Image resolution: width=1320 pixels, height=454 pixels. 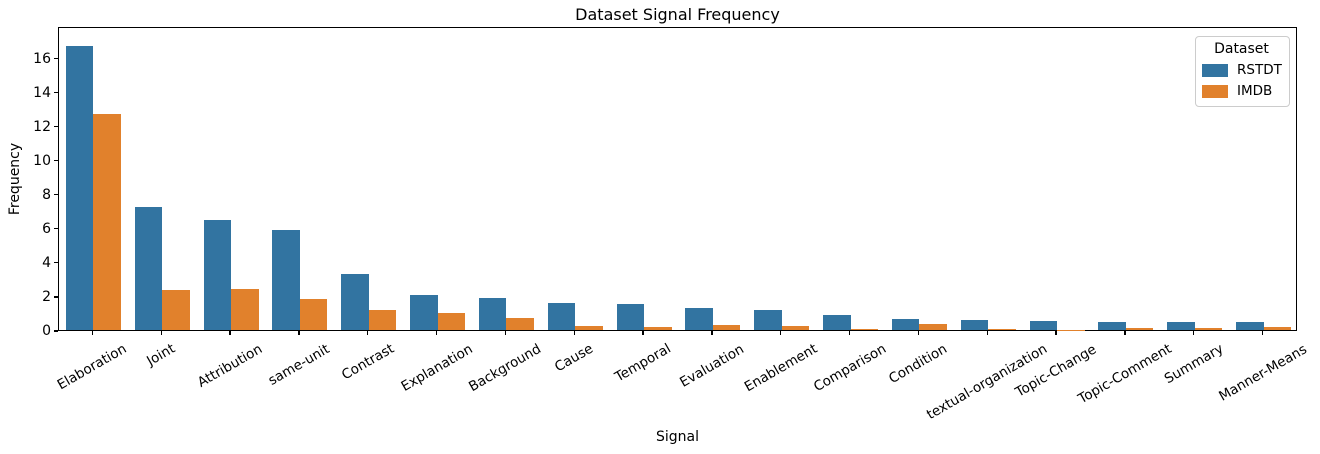 I want to click on bar-imdb-Summary, so click(x=1208, y=329).